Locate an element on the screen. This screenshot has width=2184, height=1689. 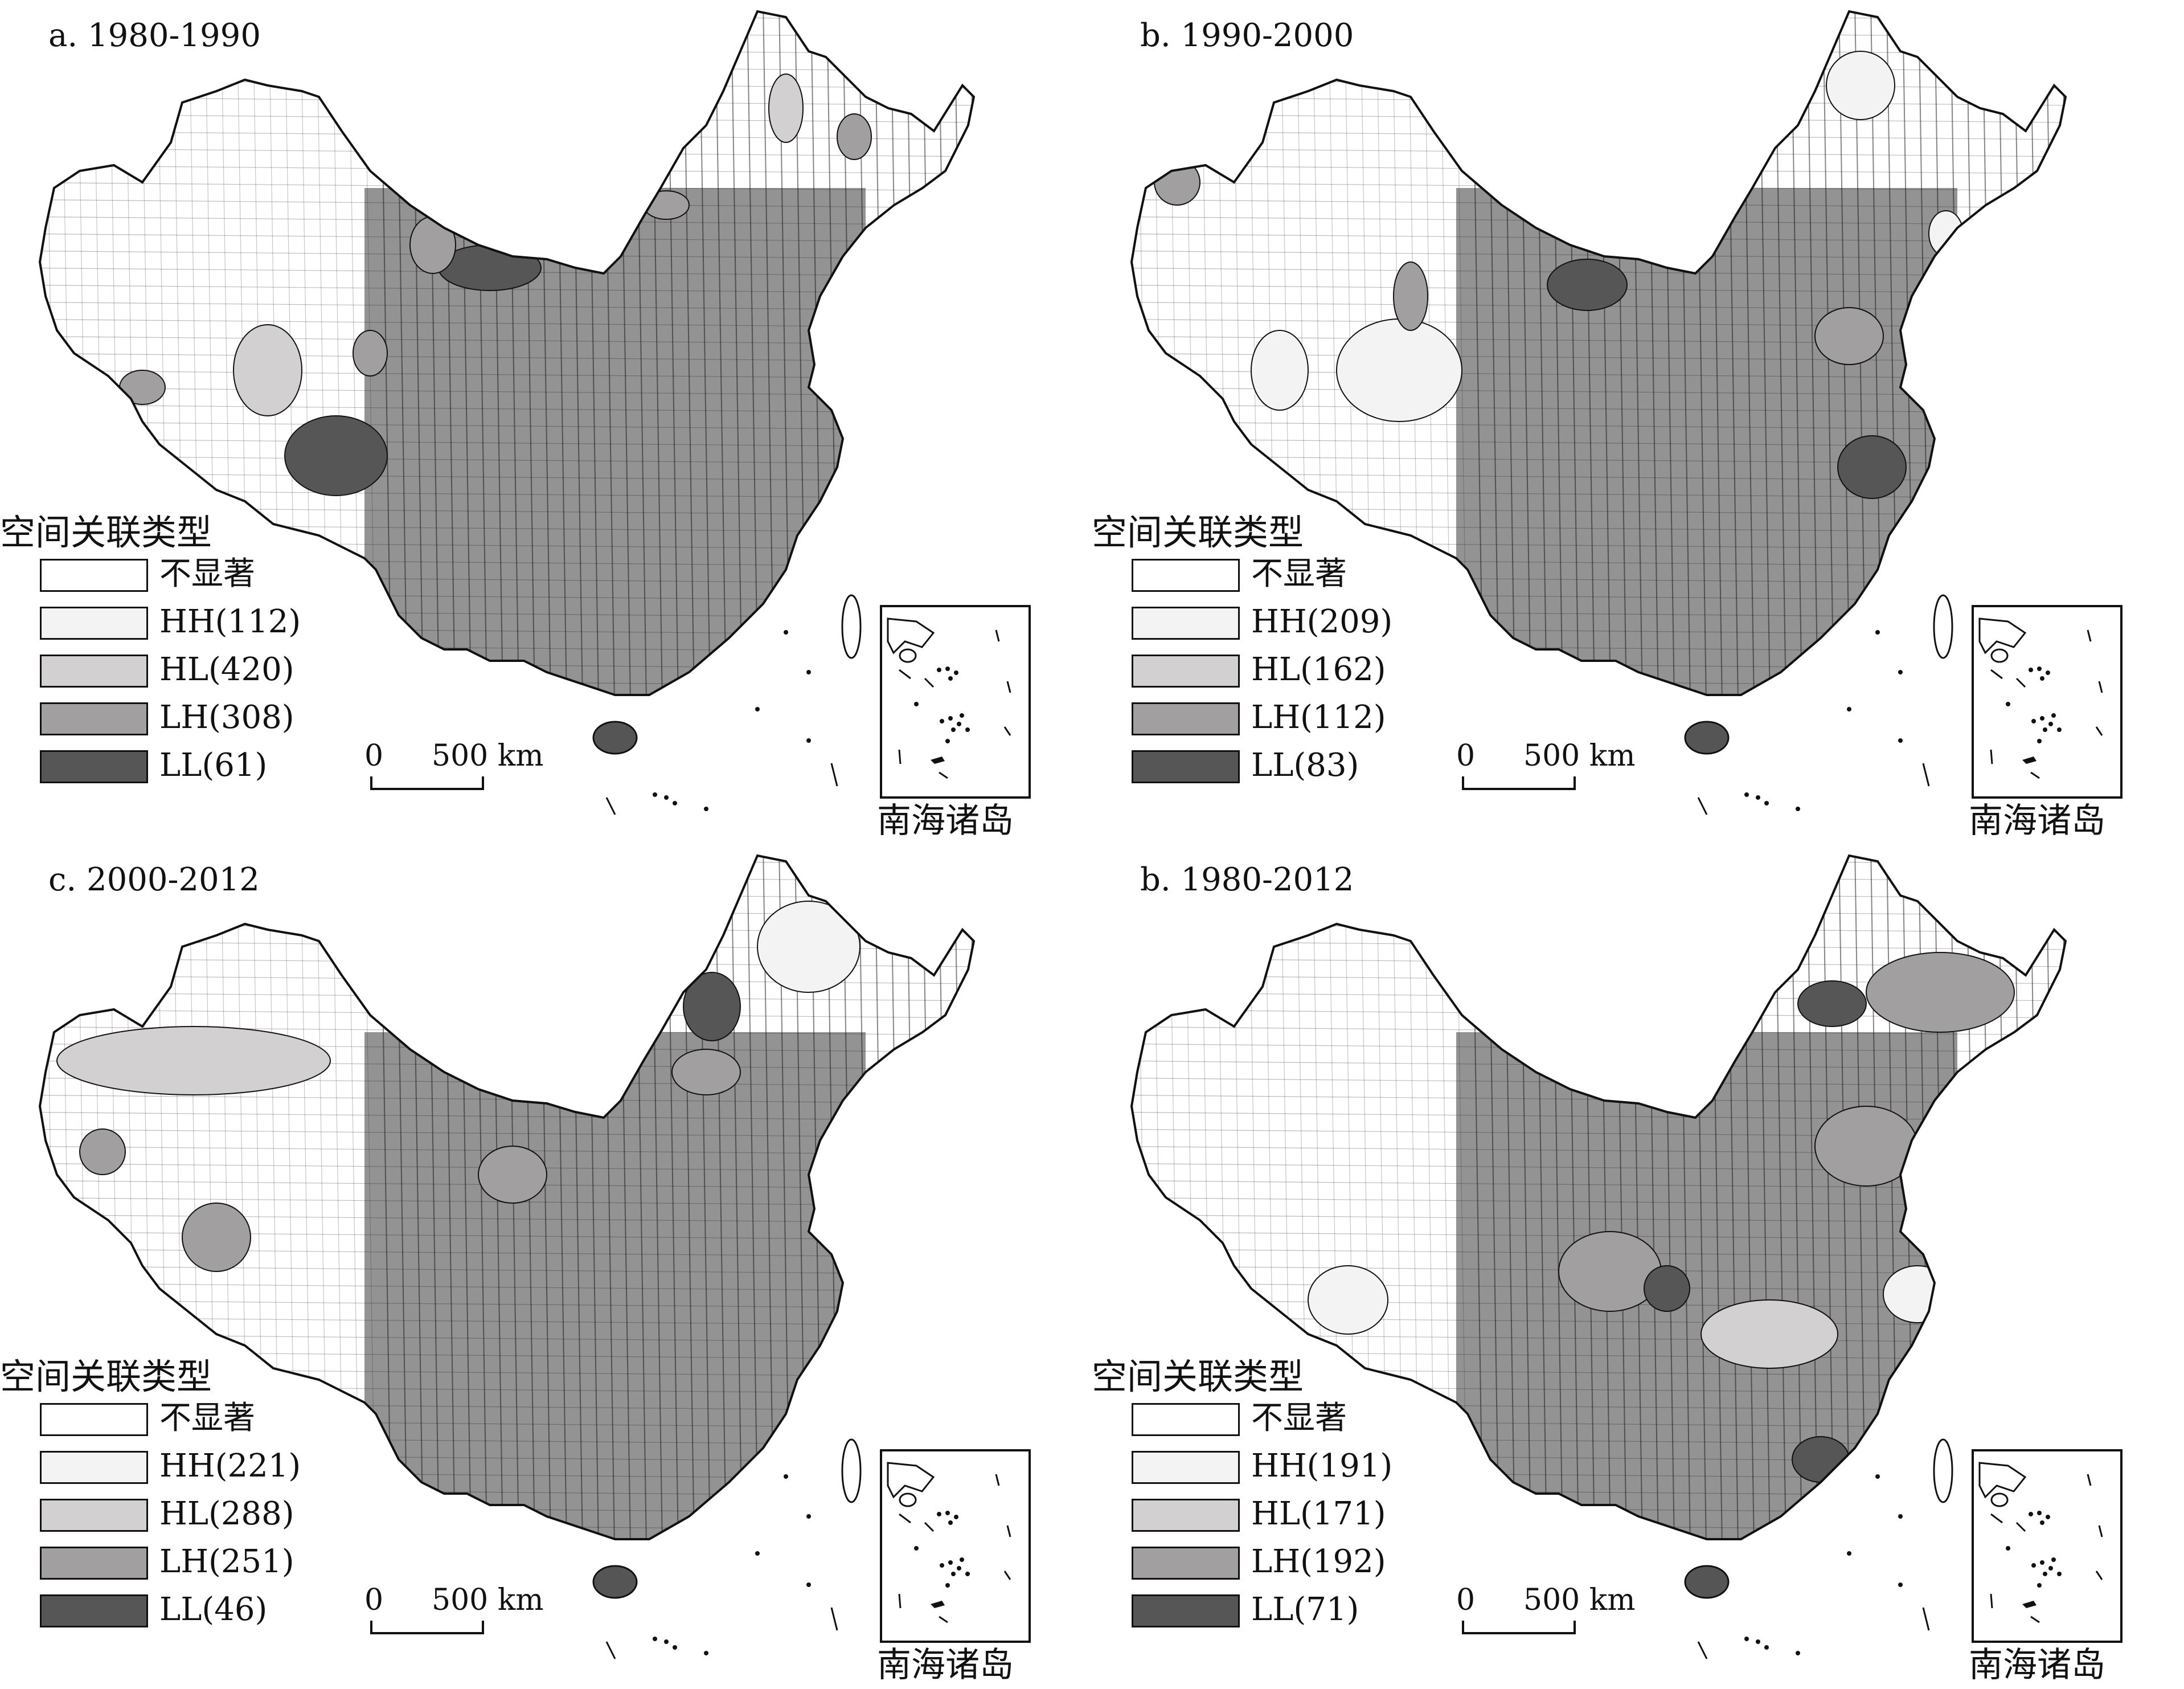
legend-item-lh: LH(192) is located at coordinates (1263, 1561).